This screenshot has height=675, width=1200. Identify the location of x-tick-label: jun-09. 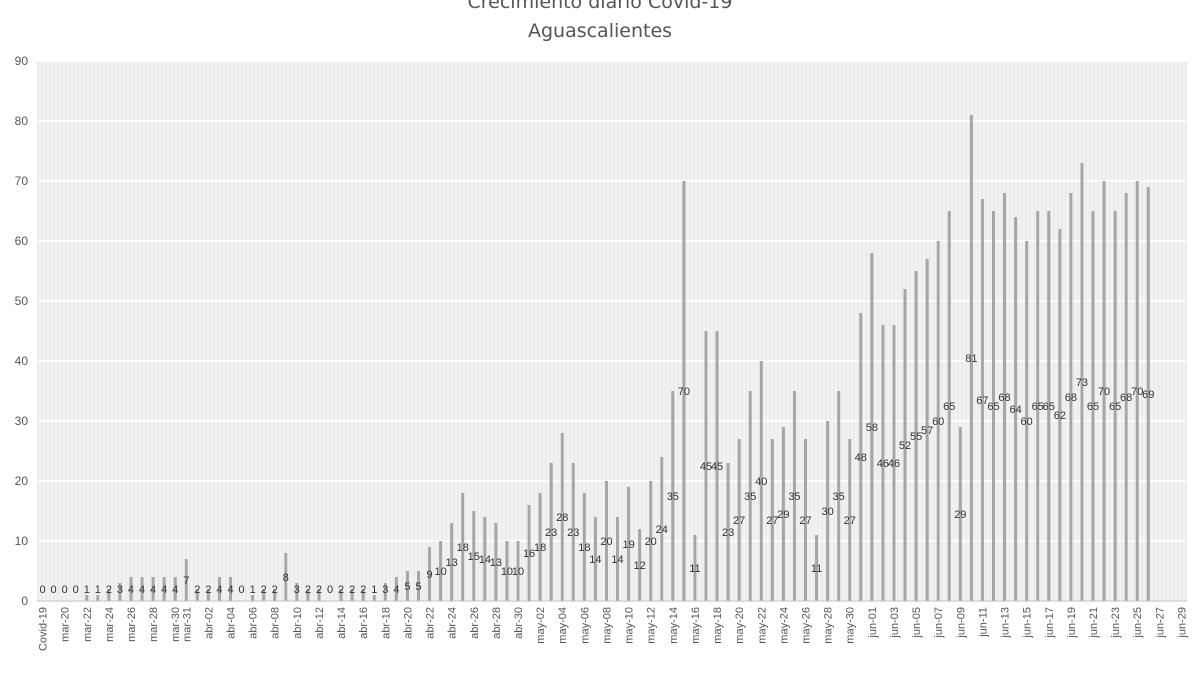
(961, 623).